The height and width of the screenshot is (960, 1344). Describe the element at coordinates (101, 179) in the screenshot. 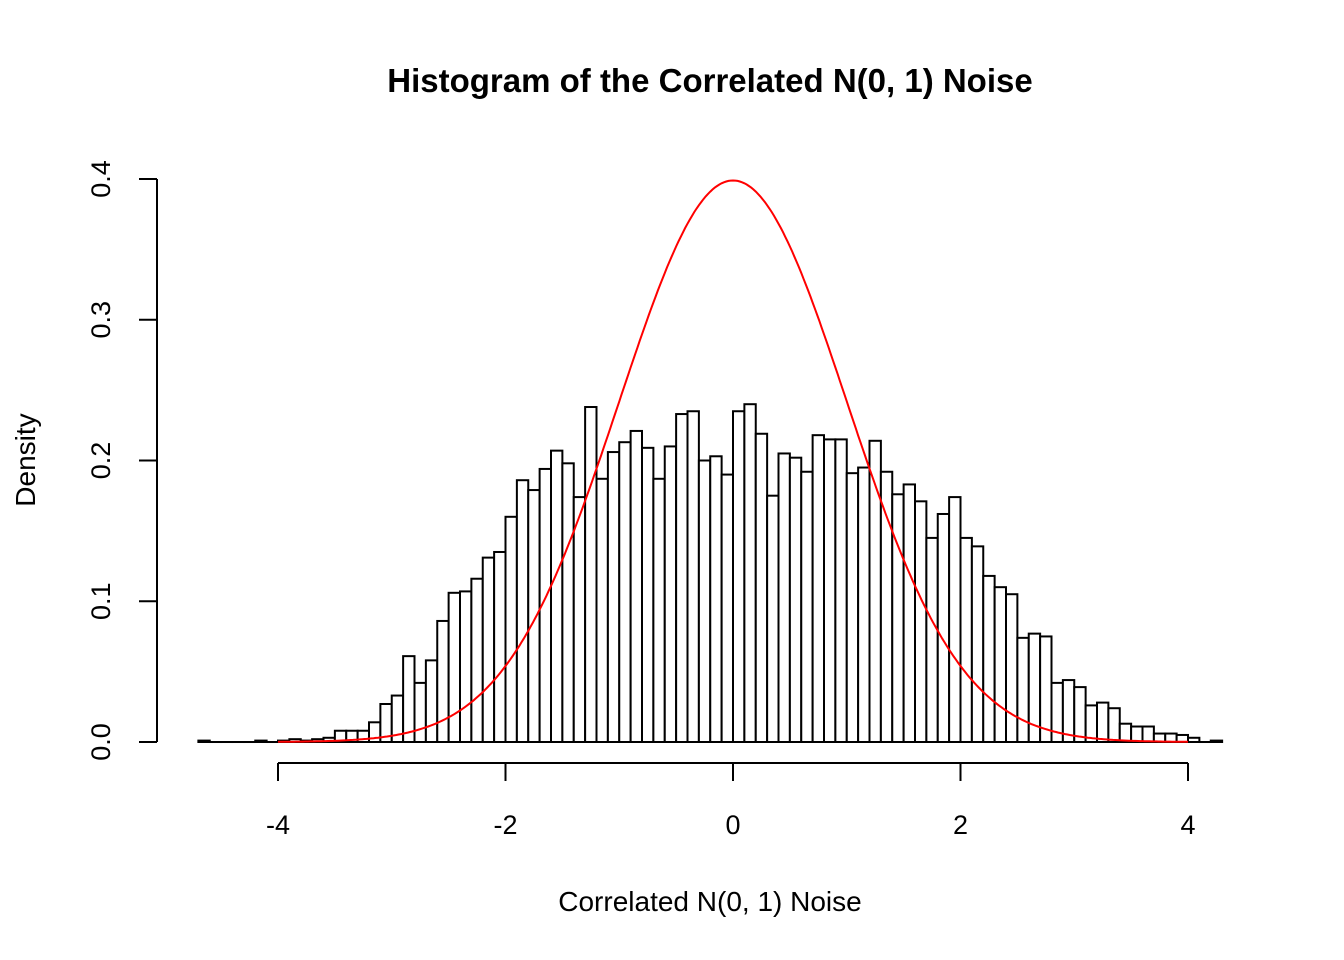

I see `y-tick-label: 0.4` at that location.